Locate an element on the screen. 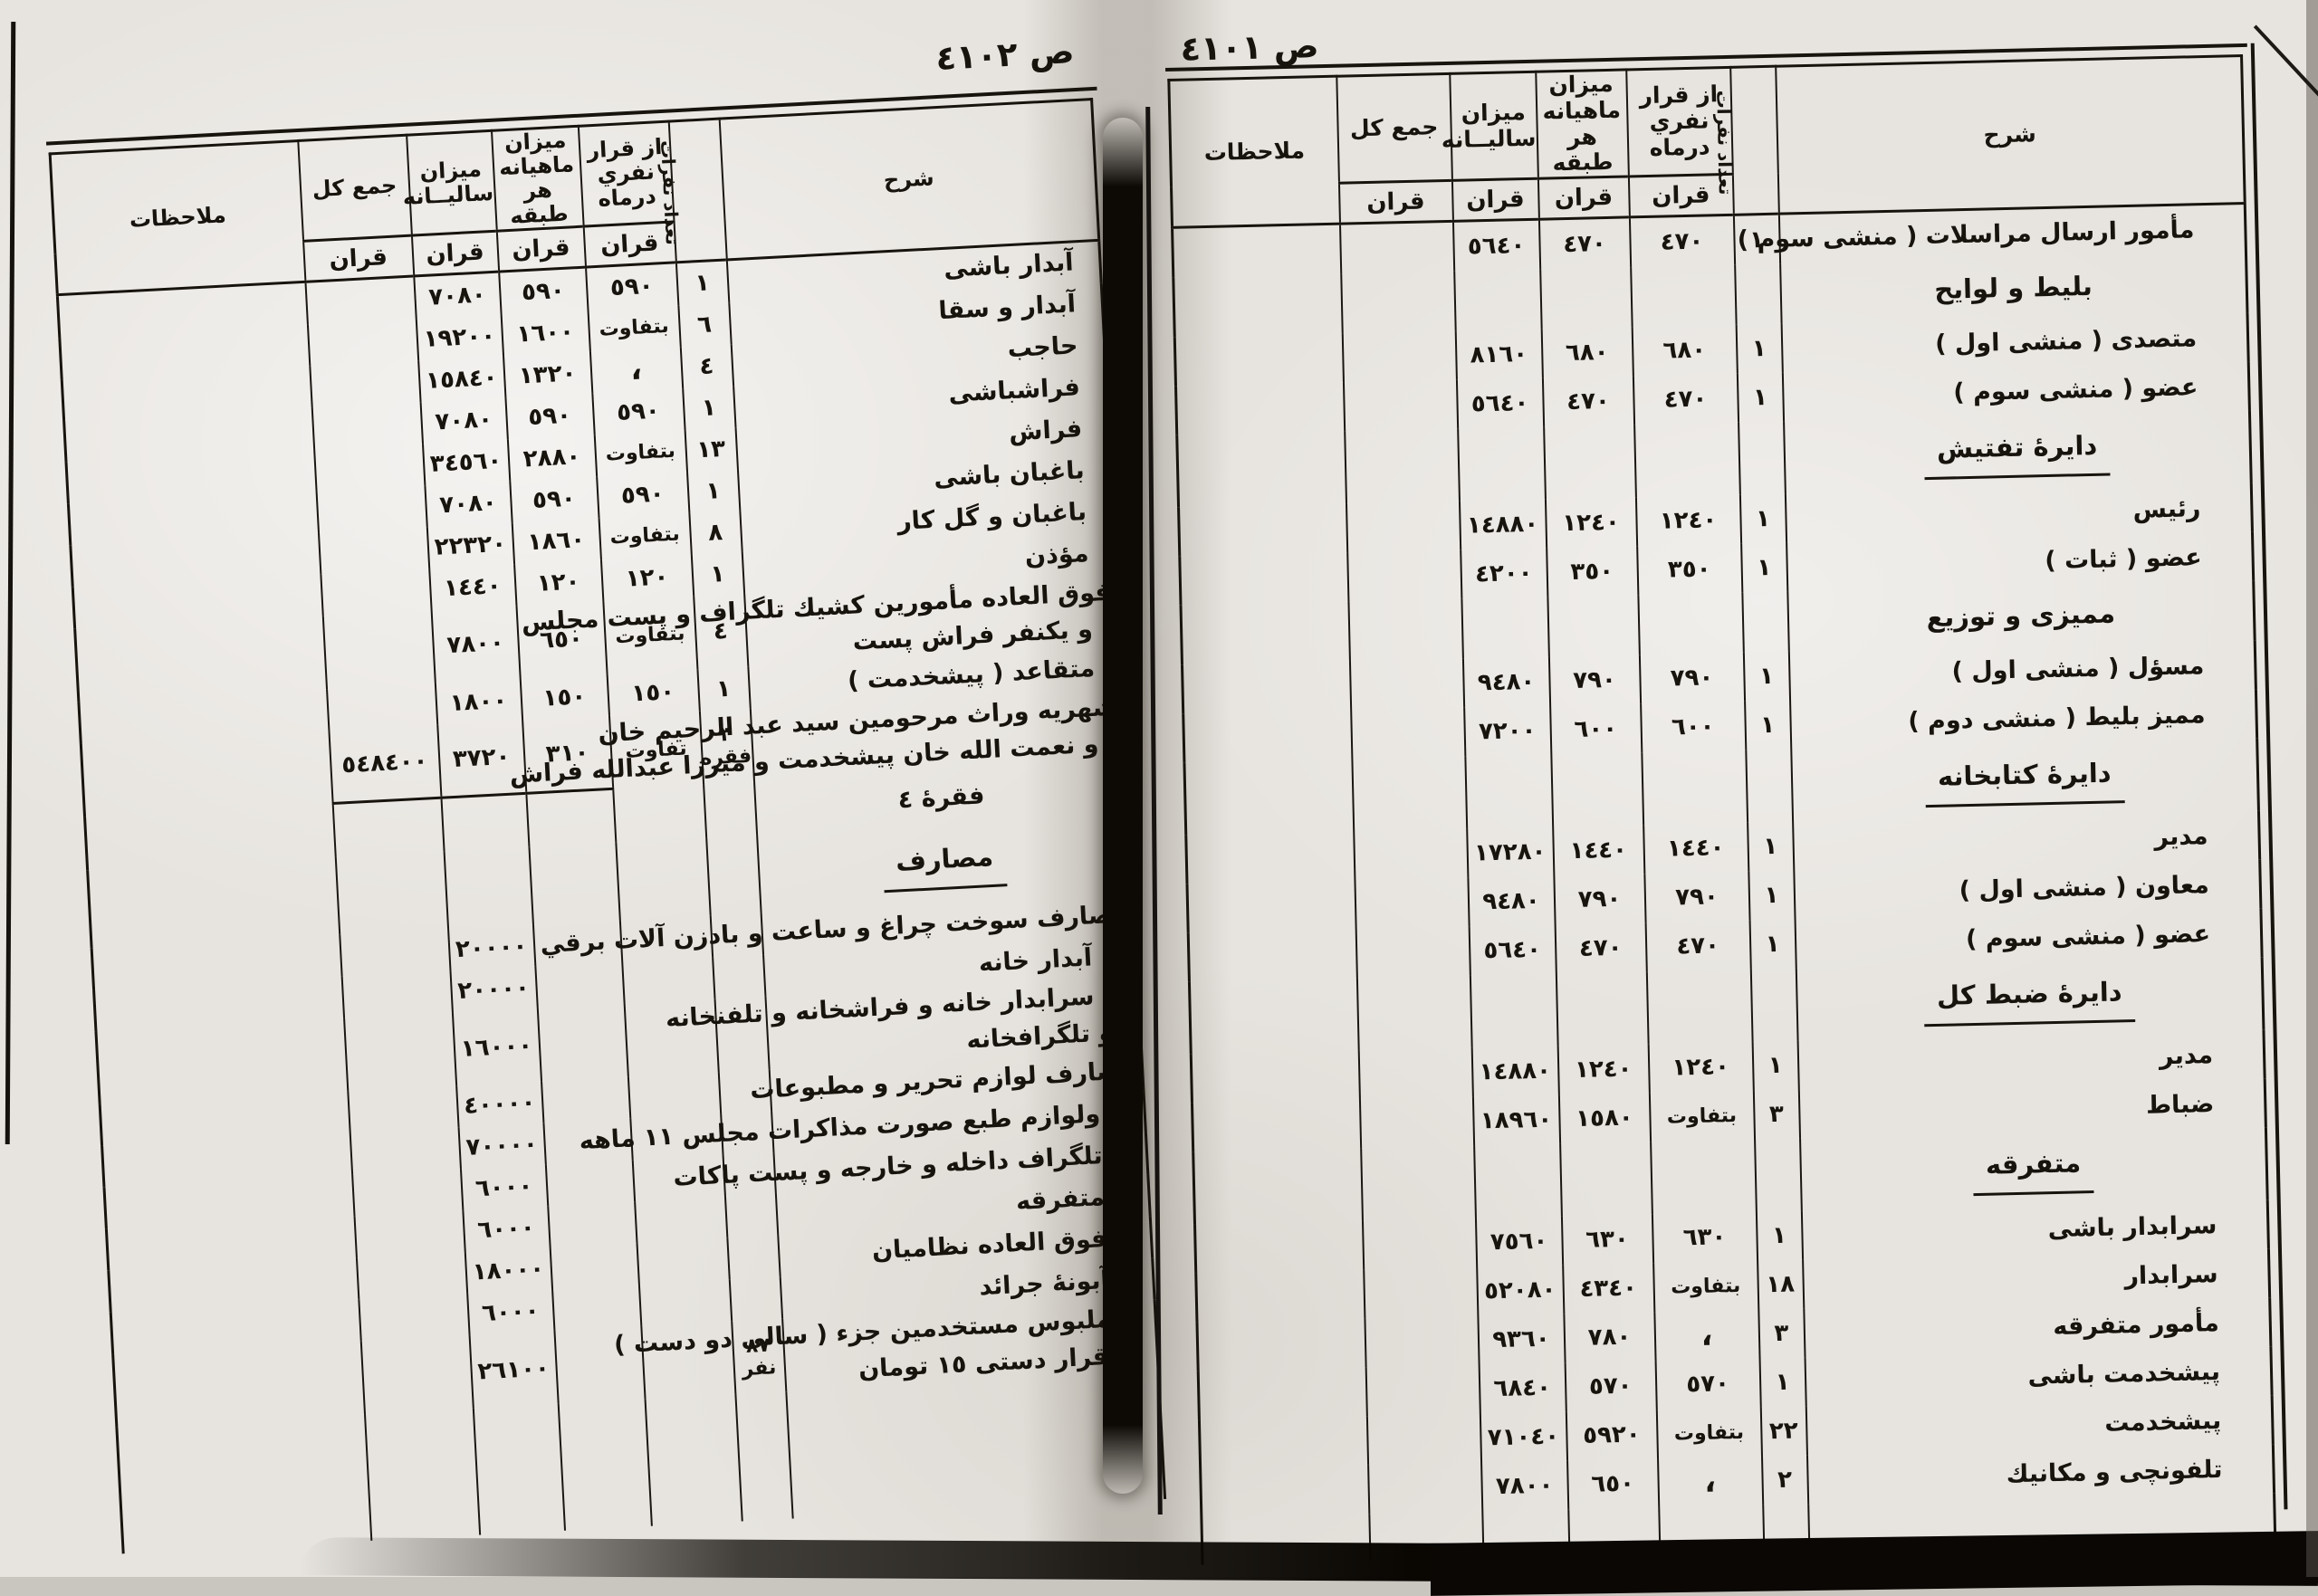 This screenshot has height=1596, width=2318. section-title: دايرهٔ كتابخانه is located at coordinates (2024, 780).